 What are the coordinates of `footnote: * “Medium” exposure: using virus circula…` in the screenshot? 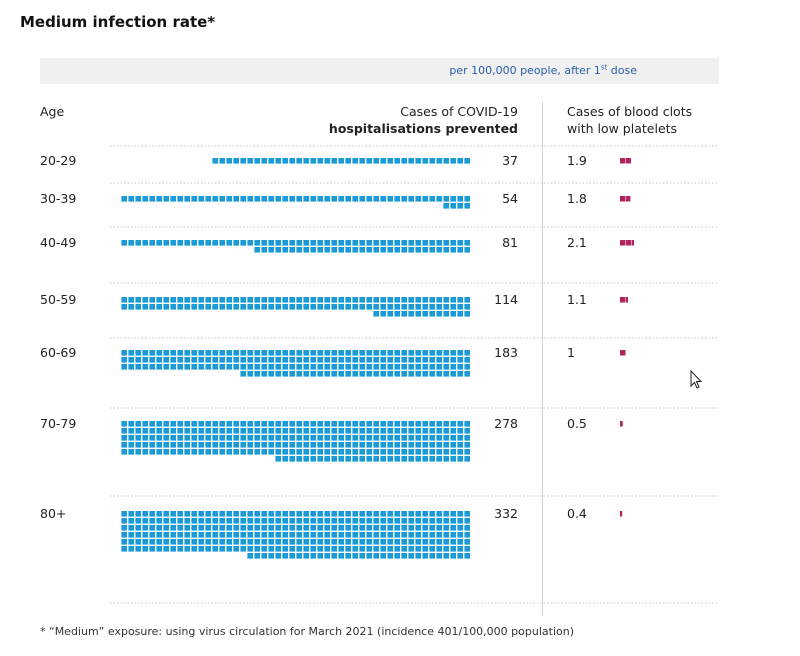 It's located at (307, 631).